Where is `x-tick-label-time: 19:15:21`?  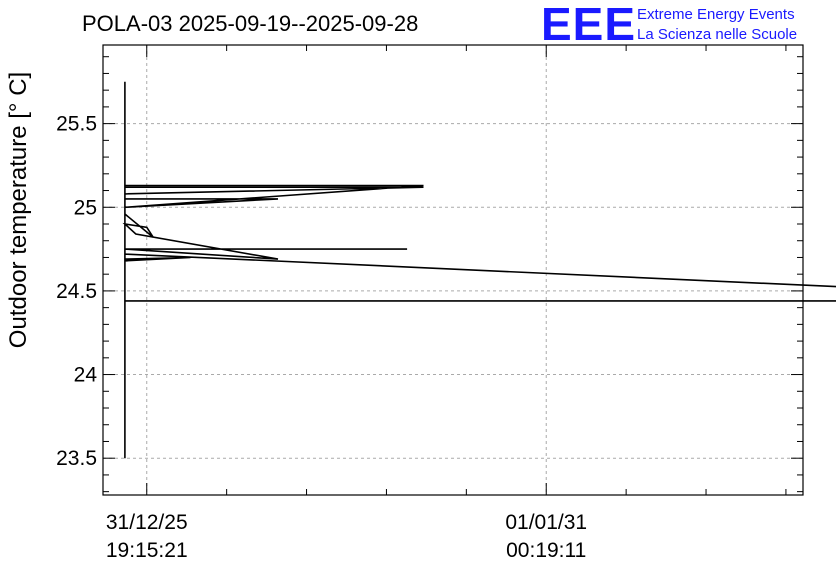 x-tick-label-time: 19:15:21 is located at coordinates (147, 550).